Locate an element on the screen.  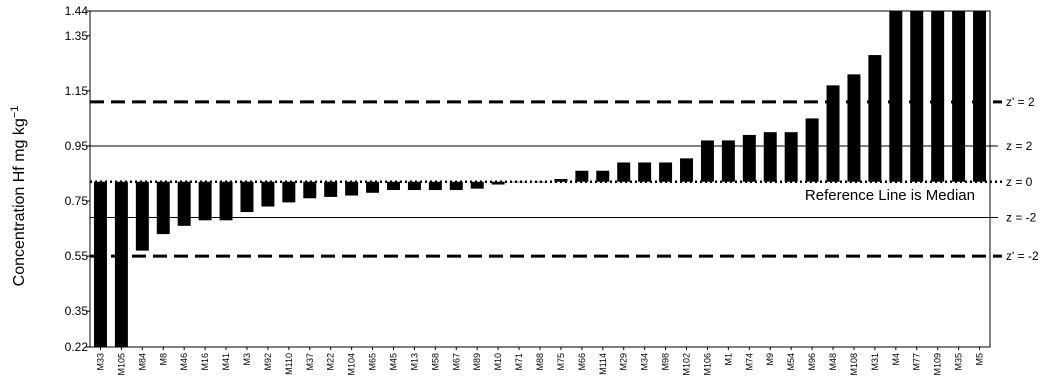
bar-m45 is located at coordinates (393, 186).